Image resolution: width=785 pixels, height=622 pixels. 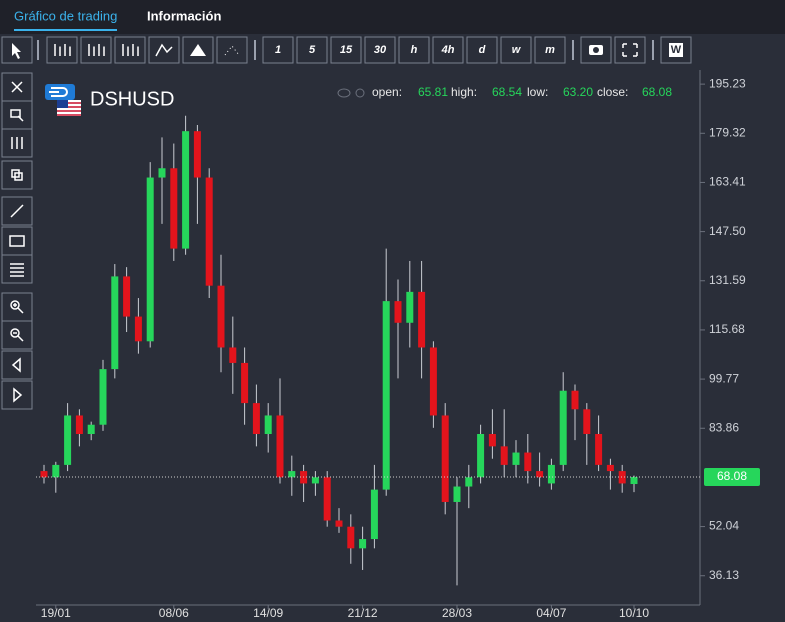 I want to click on tab: Información, so click(x=184, y=15).